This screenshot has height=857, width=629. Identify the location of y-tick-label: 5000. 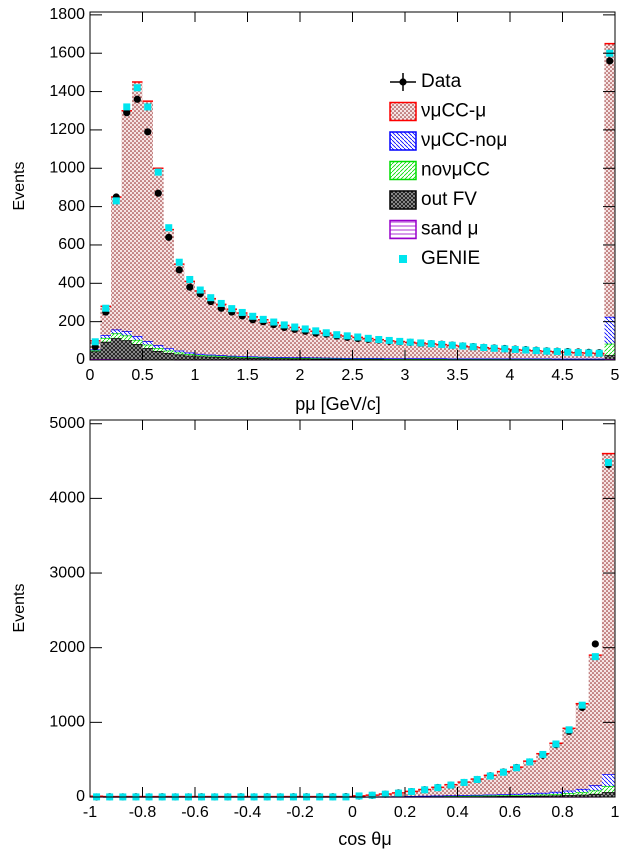
(67, 423).